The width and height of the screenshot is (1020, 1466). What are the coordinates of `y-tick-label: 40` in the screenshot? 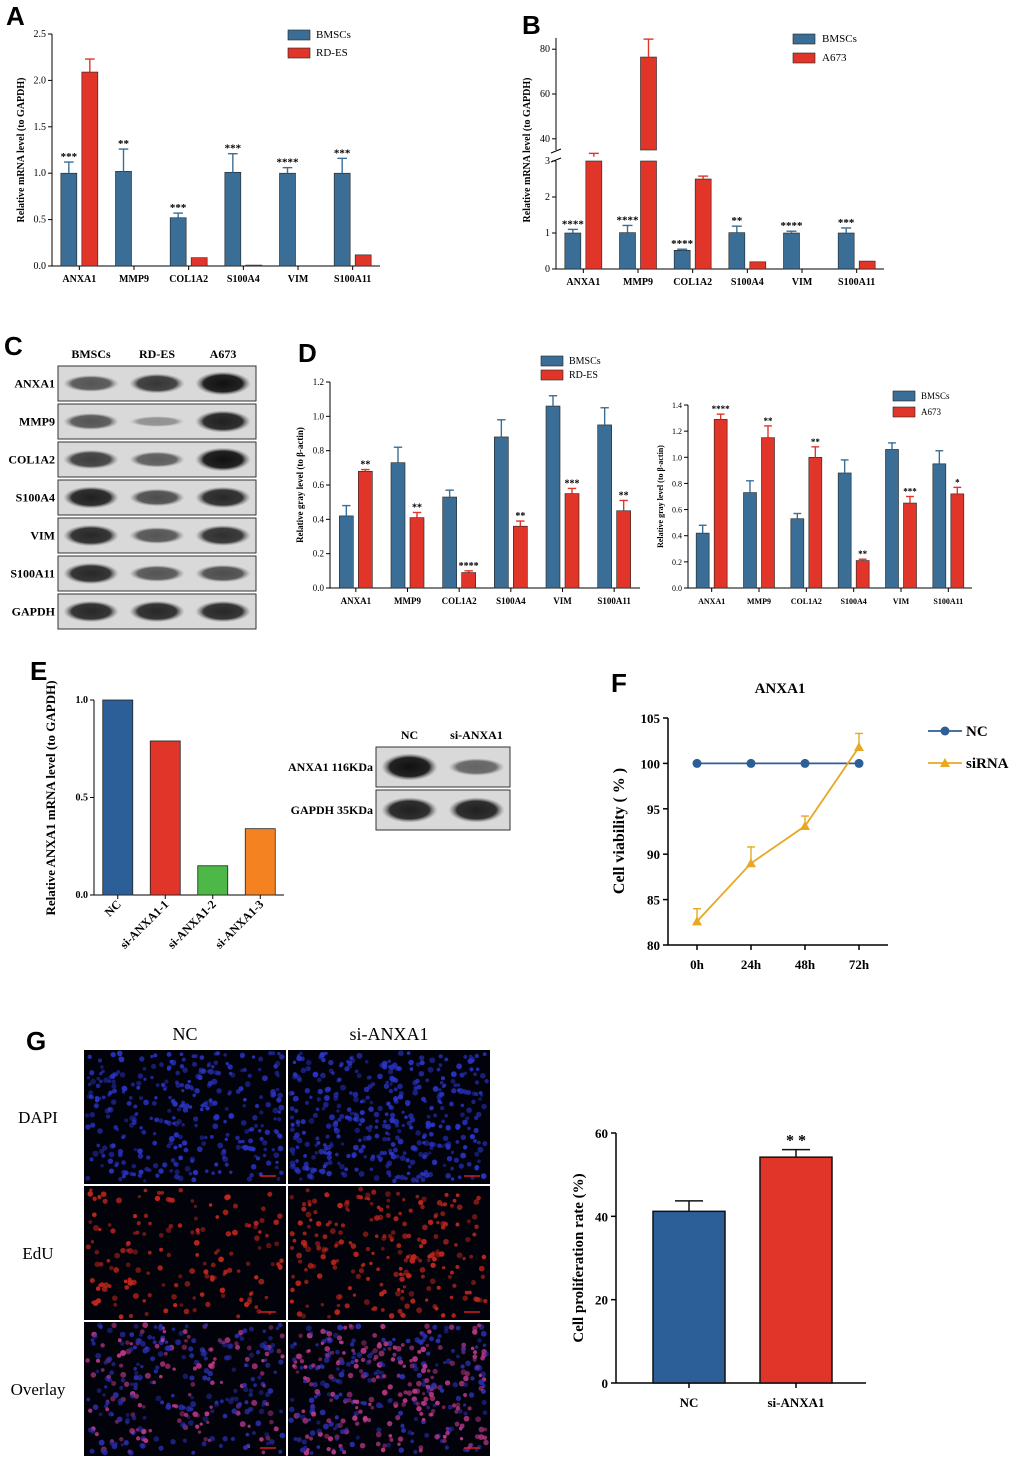 It's located at (601, 1216).